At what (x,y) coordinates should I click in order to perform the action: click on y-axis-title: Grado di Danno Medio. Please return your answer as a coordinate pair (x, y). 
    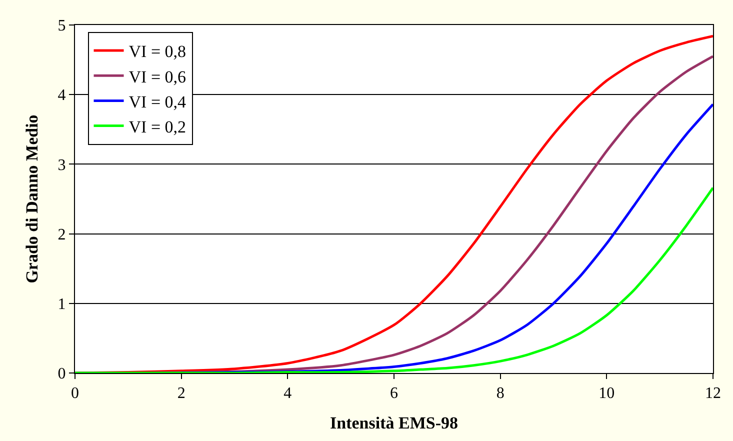
    Looking at the image, I should click on (32, 199).